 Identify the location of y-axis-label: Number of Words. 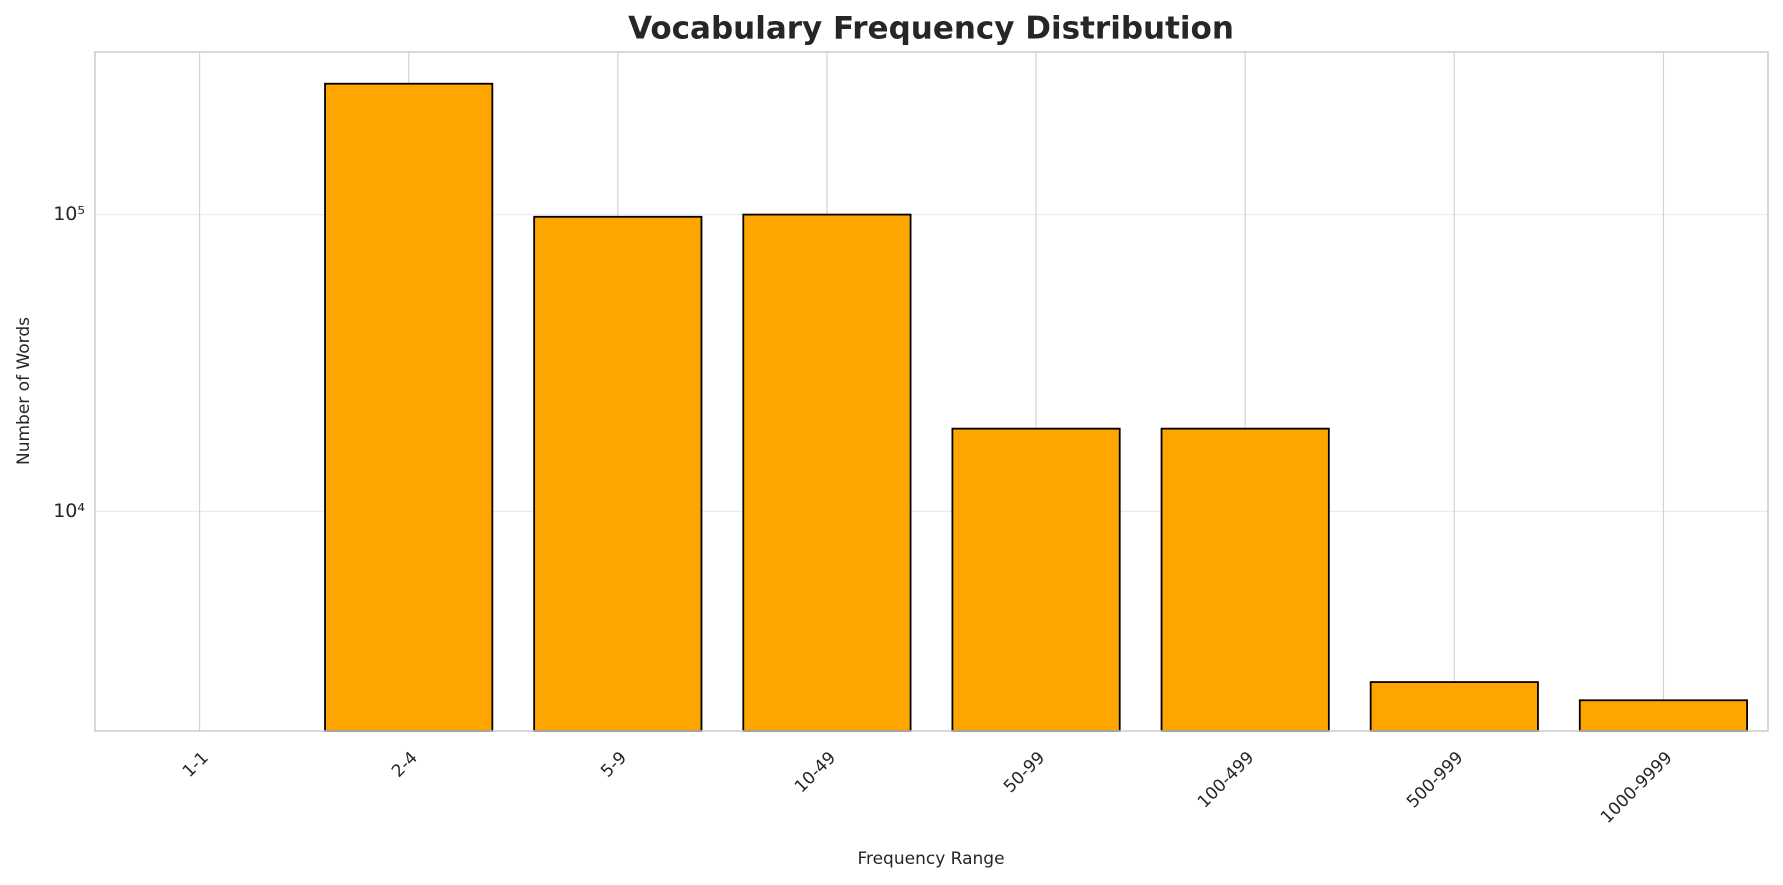
(24, 391).